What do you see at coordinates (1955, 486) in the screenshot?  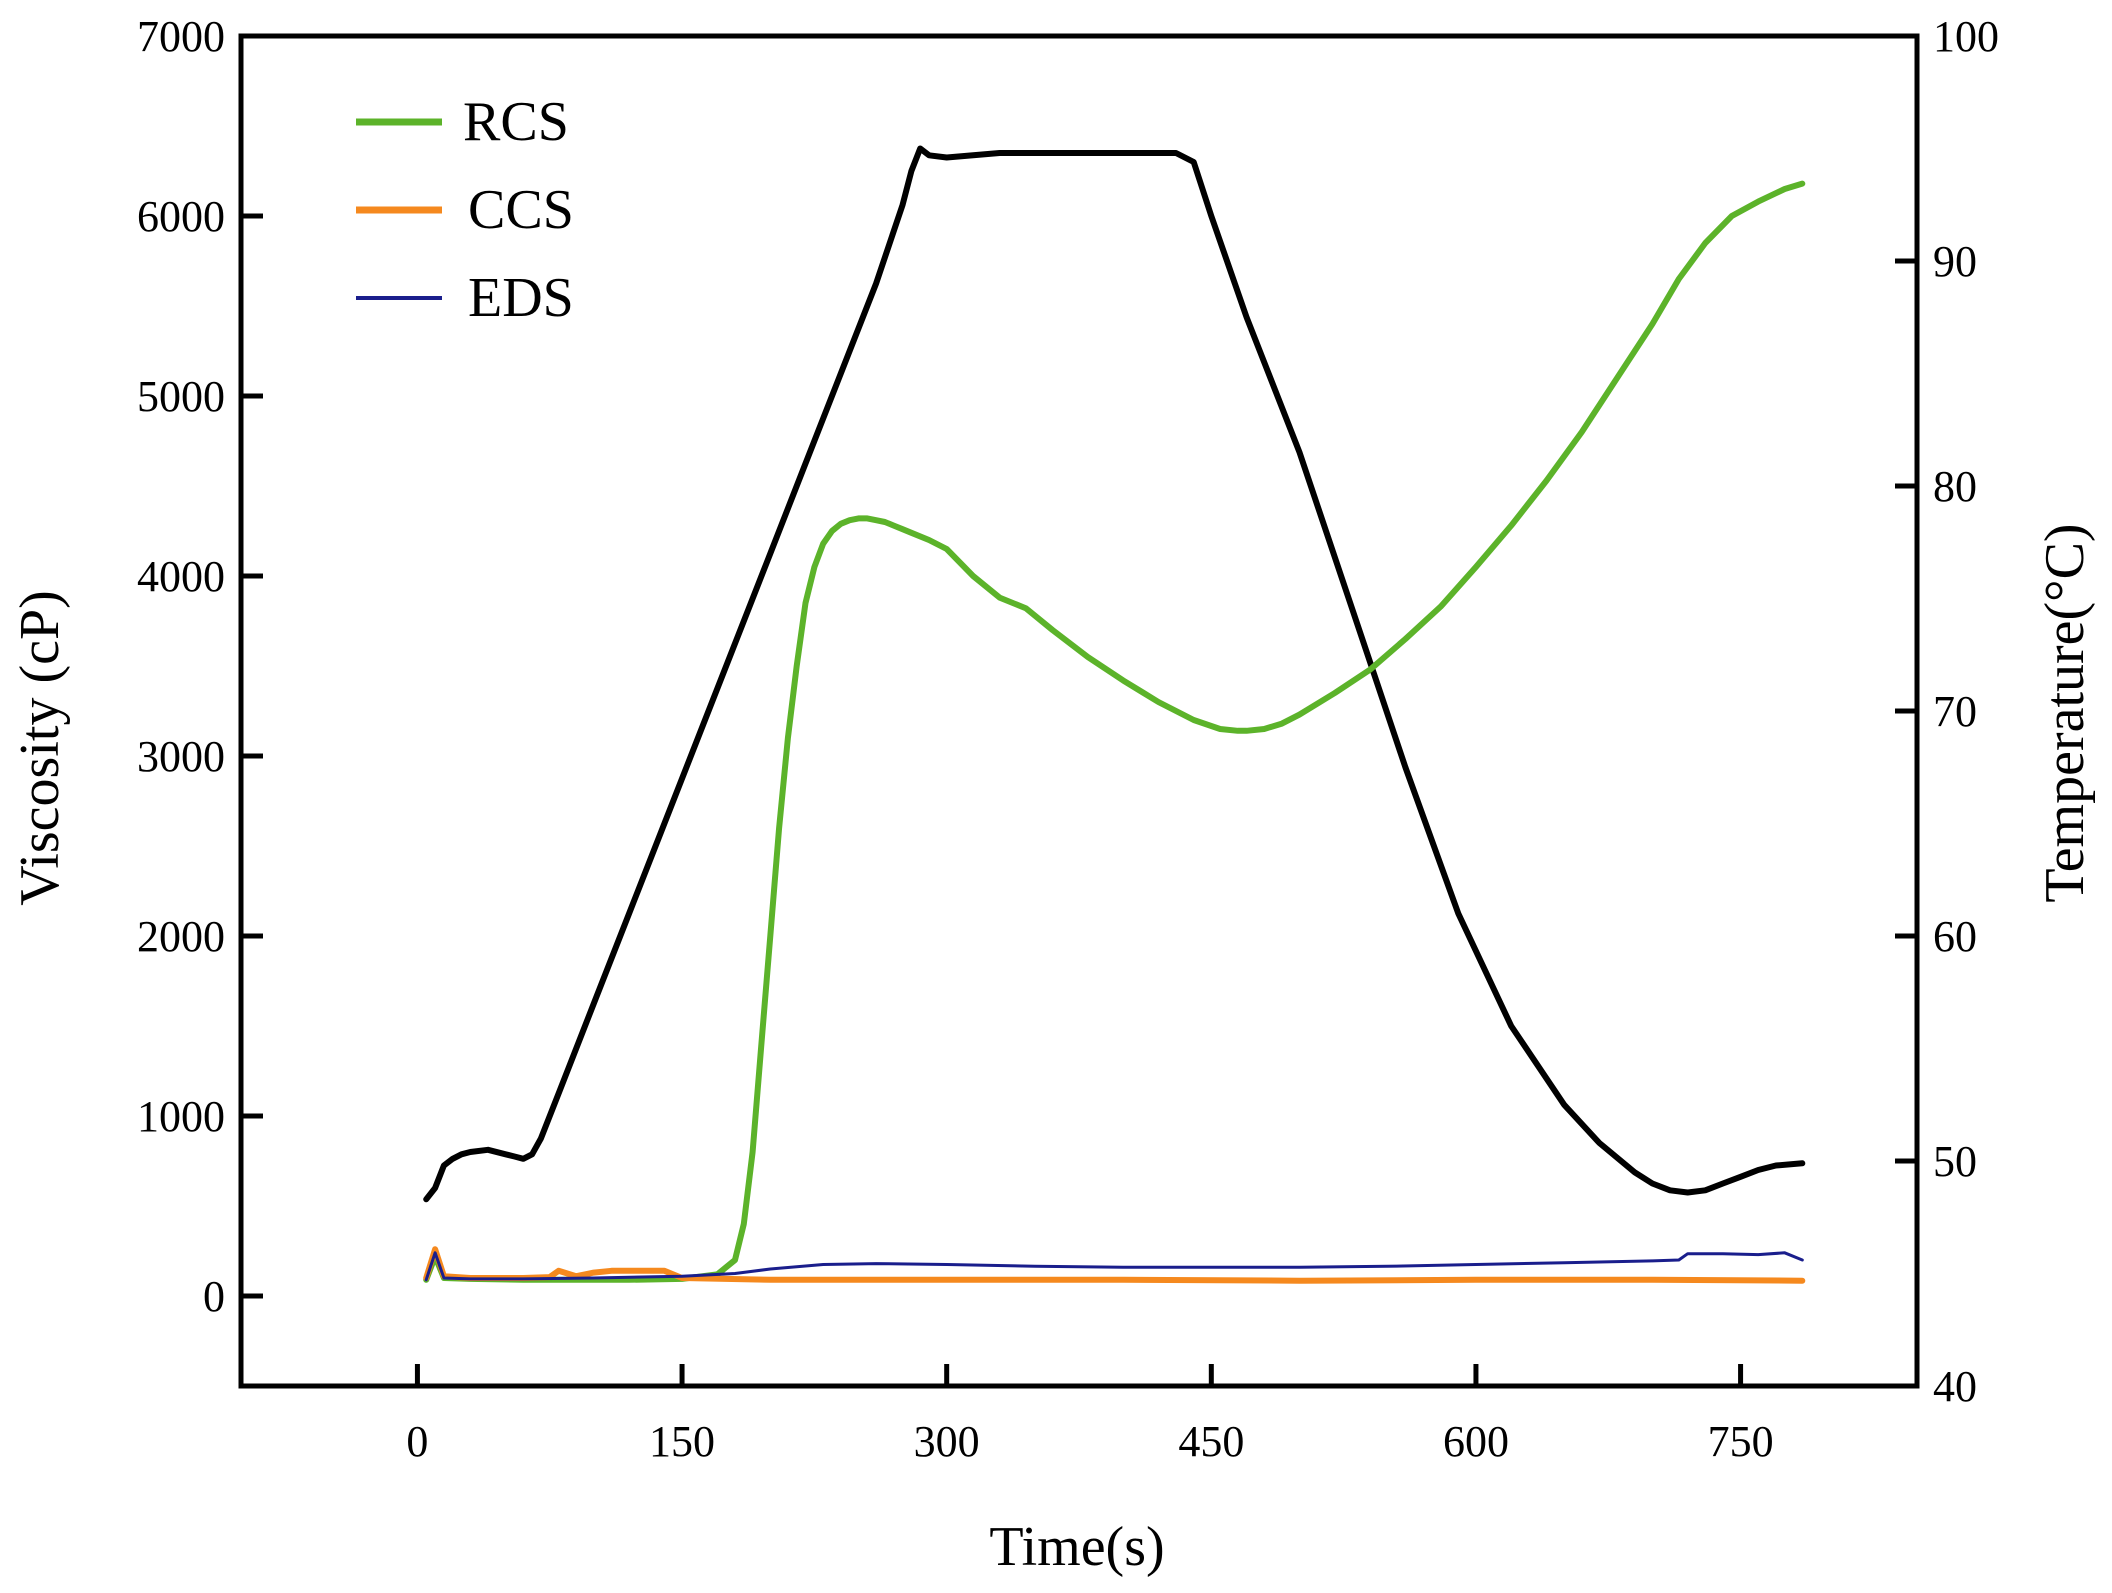 I see `y2-tick-label: 80` at bounding box center [1955, 486].